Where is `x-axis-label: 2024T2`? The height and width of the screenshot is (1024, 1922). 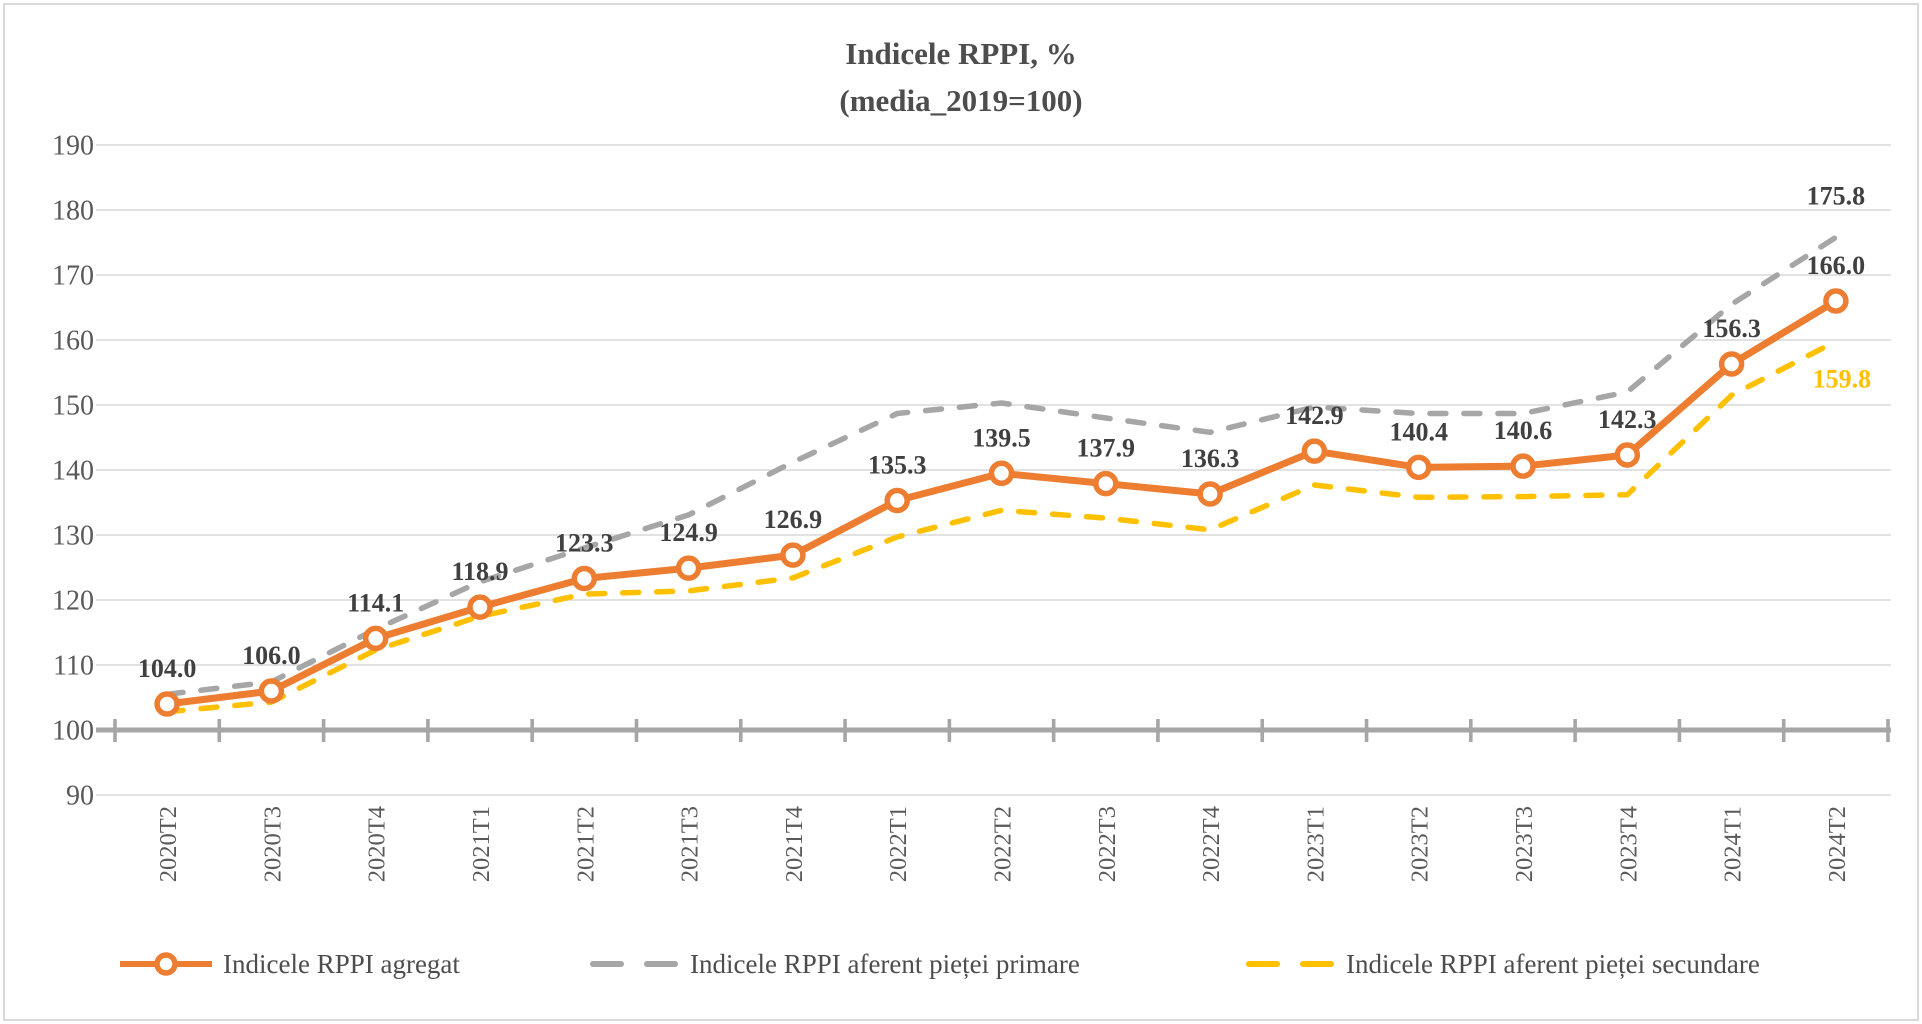
x-axis-label: 2024T2 is located at coordinates (1837, 844).